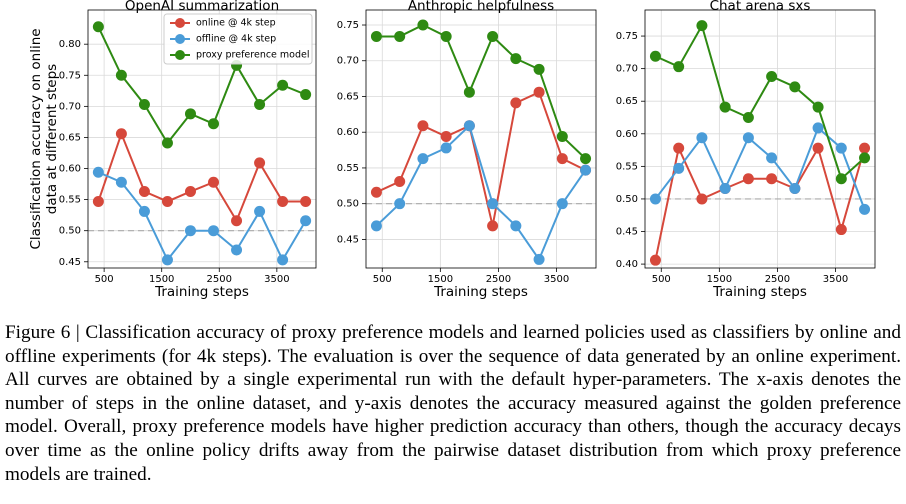 This screenshot has height=504, width=906. What do you see at coordinates (760, 7) in the screenshot?
I see `chart-title: Chat arena sxs` at bounding box center [760, 7].